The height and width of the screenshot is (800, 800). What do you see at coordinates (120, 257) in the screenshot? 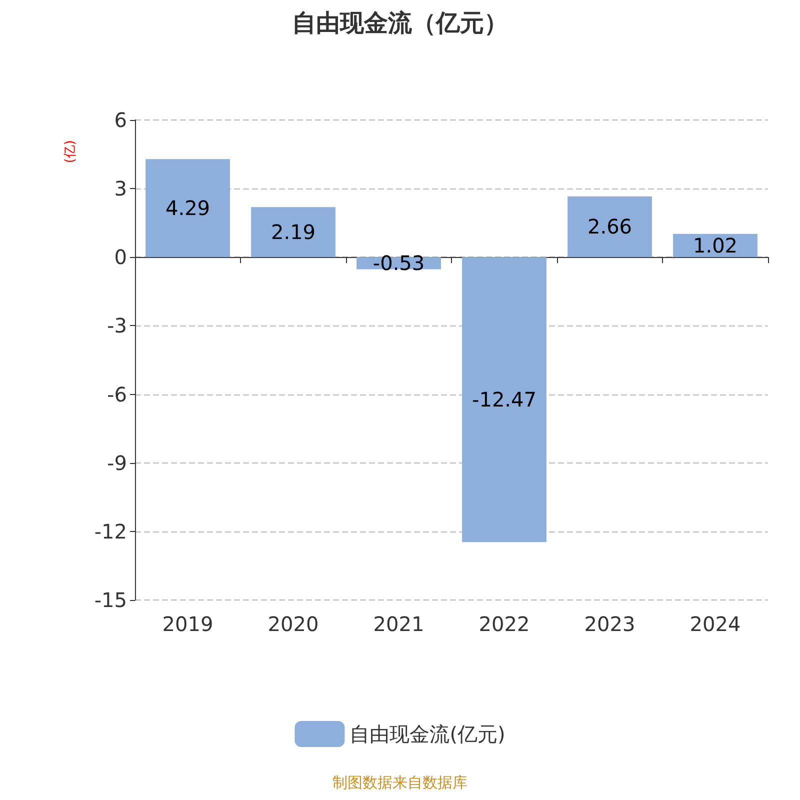
I see `y-tick-label: 0` at bounding box center [120, 257].